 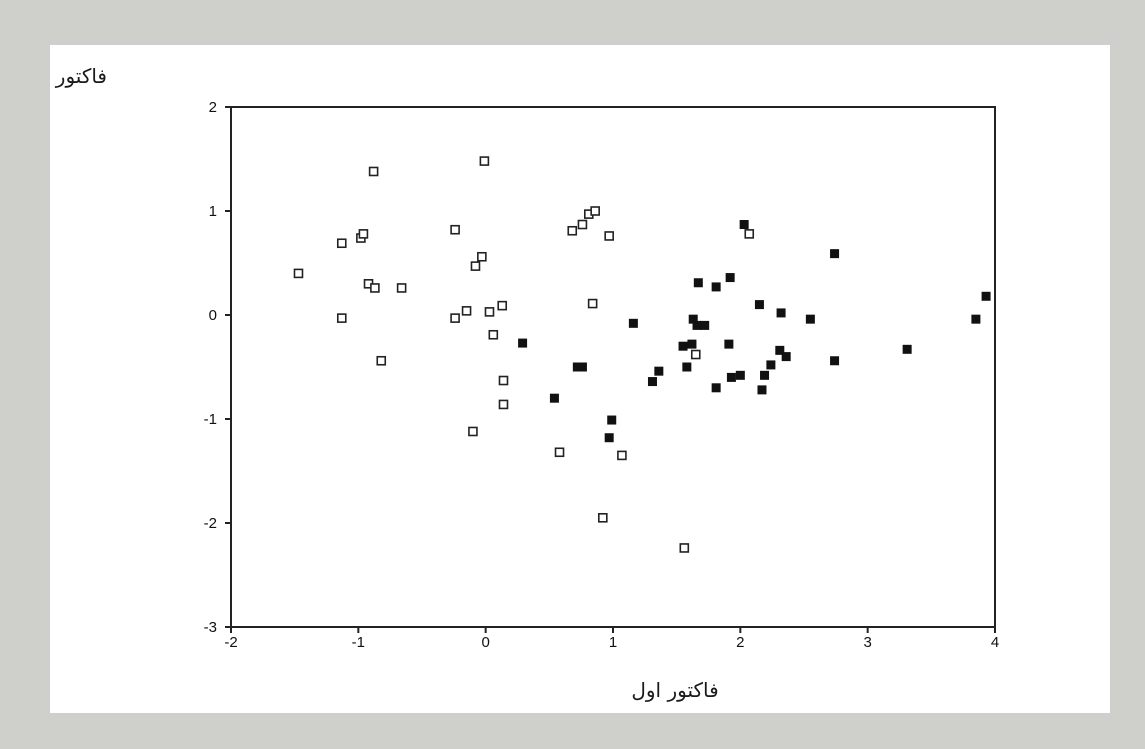 I want to click on y-tick-label: 2, so click(x=213, y=107).